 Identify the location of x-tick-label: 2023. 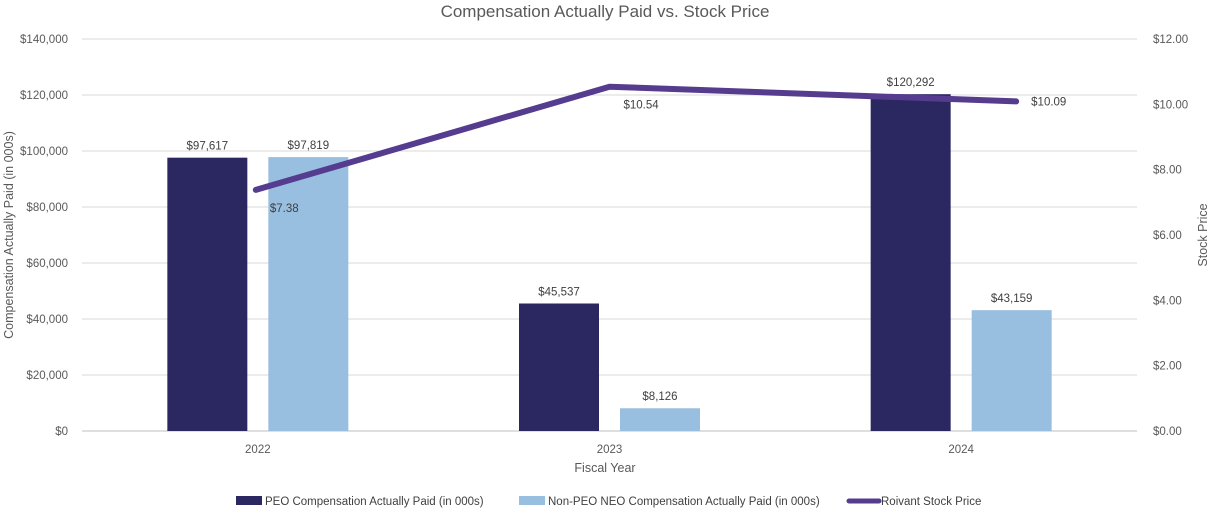
(610, 450).